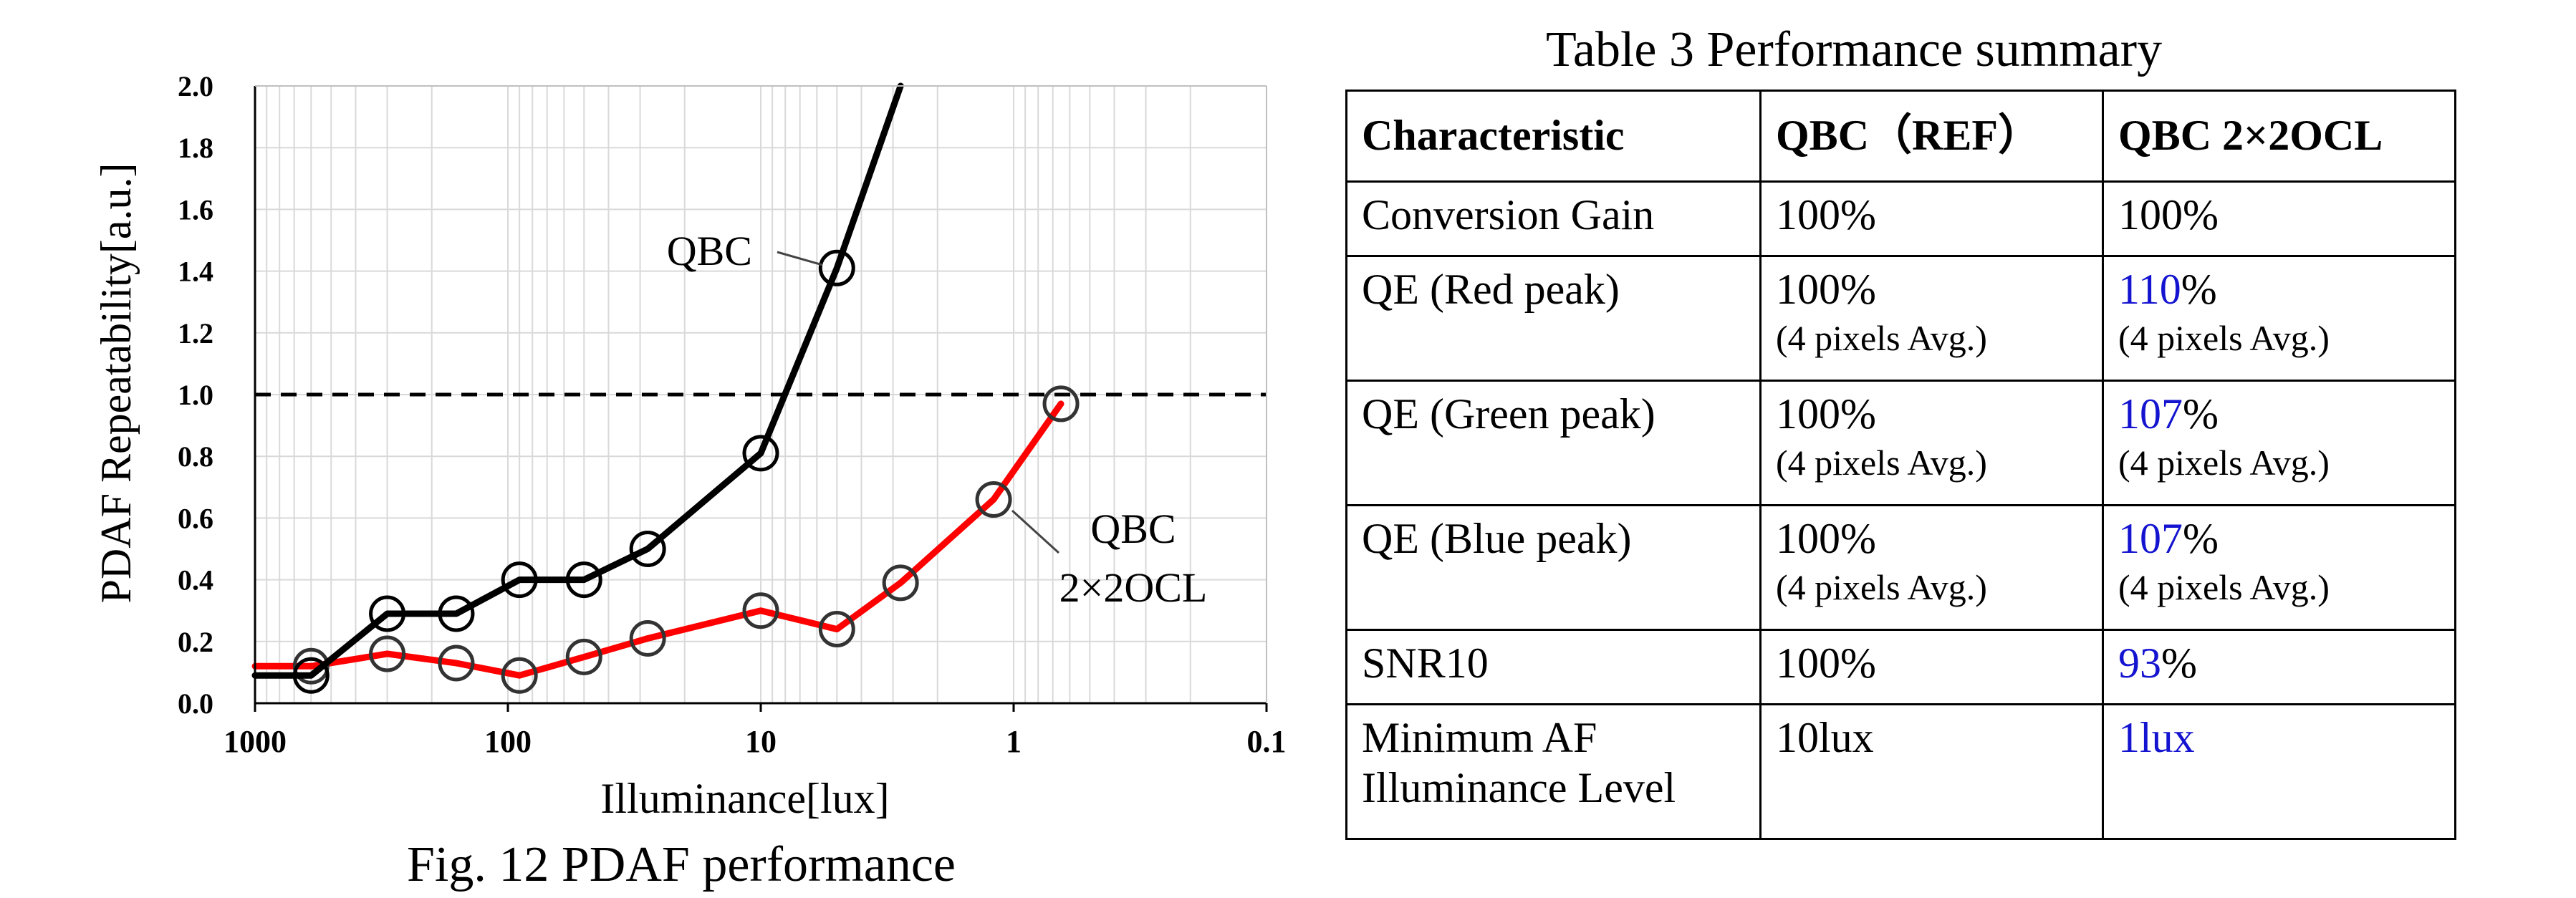 The width and height of the screenshot is (2576, 898). I want to click on table-row: Conversion Gain 100% 100%, so click(1900, 218).